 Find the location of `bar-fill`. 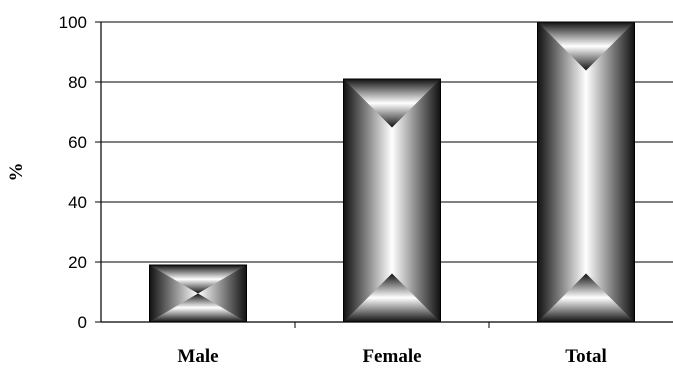

bar-fill is located at coordinates (586, 172).